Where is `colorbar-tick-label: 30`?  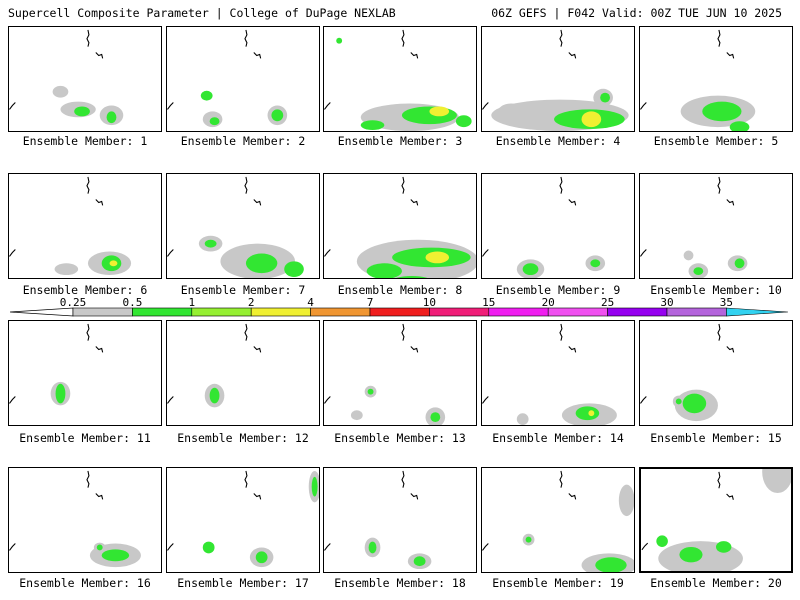
colorbar-tick-label: 30 is located at coordinates (666, 302).